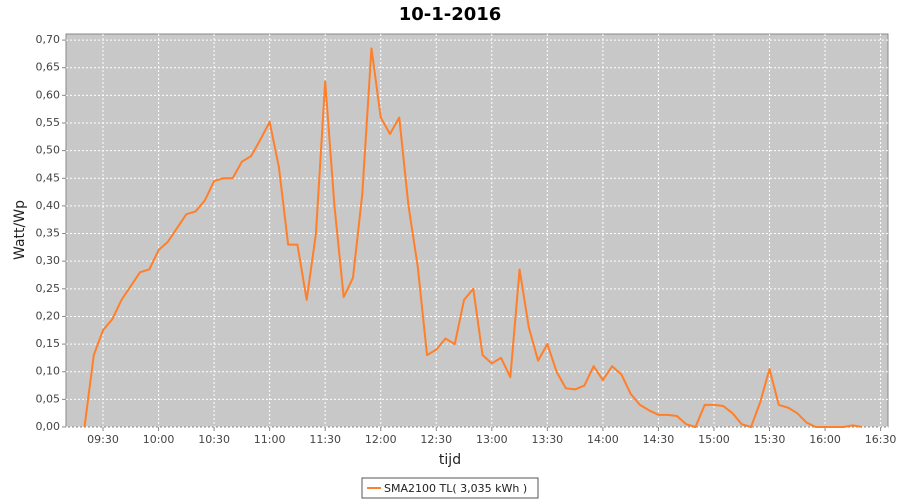 Image resolution: width=900 pixels, height=500 pixels. What do you see at coordinates (48, 288) in the screenshot?
I see `y-tick-label: 0,25` at bounding box center [48, 288].